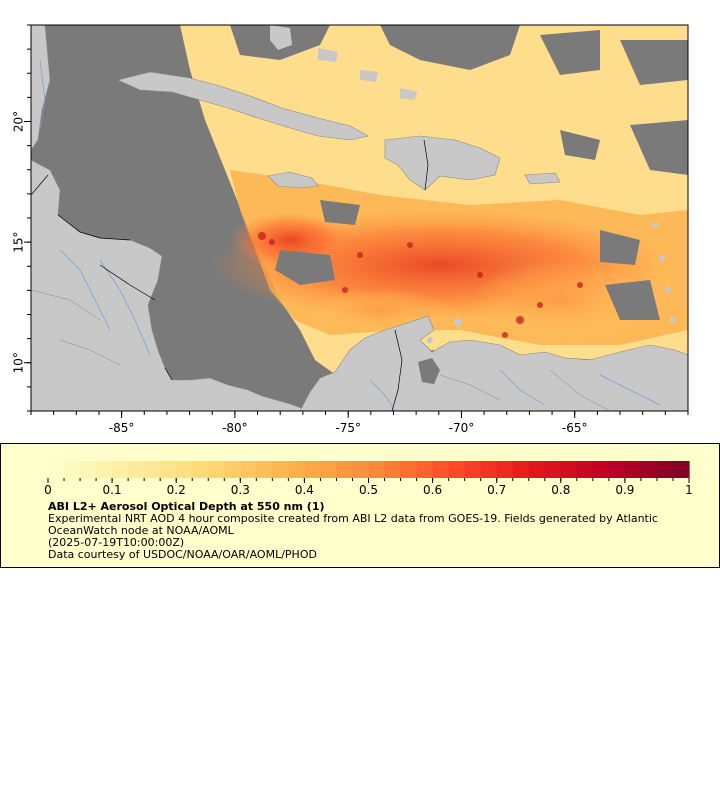 The width and height of the screenshot is (720, 800). What do you see at coordinates (344, 62) in the screenshot?
I see `land-bahamas` at bounding box center [344, 62].